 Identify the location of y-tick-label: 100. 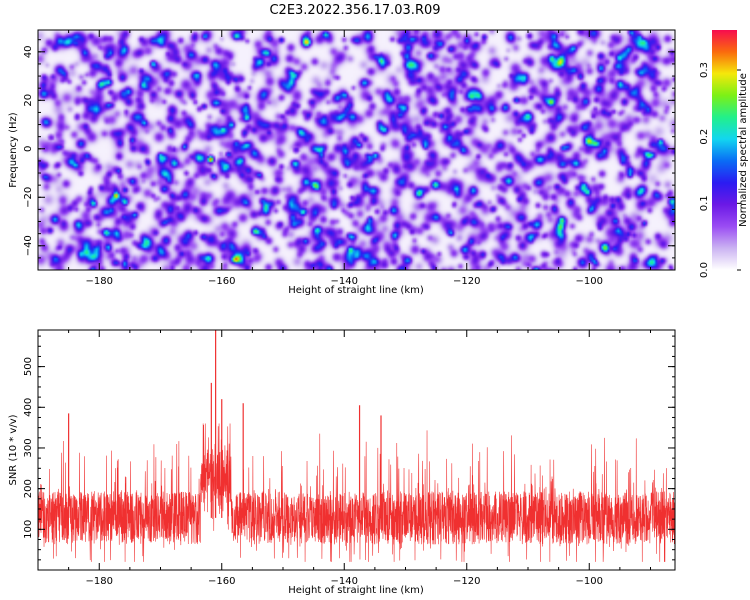
(28, 529).